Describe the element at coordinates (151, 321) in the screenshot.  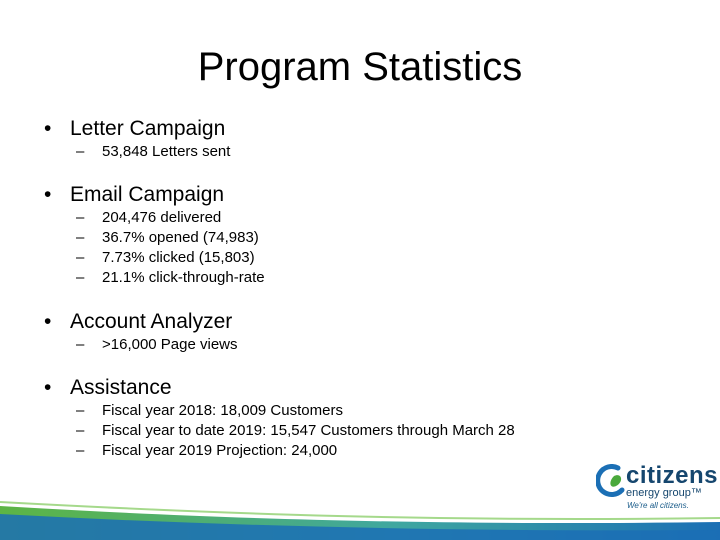
I see `heading-text: Account Analyzer` at that location.